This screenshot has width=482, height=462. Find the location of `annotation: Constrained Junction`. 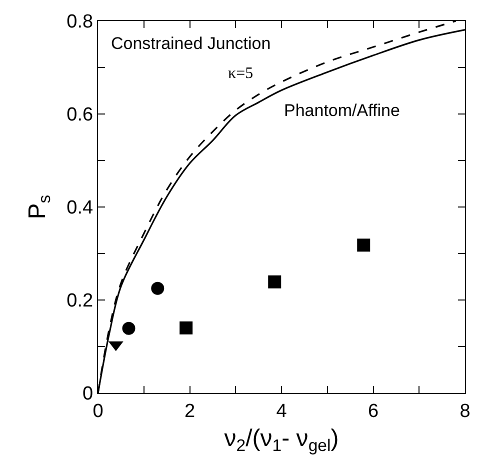

annotation: Constrained Junction is located at coordinates (191, 43).